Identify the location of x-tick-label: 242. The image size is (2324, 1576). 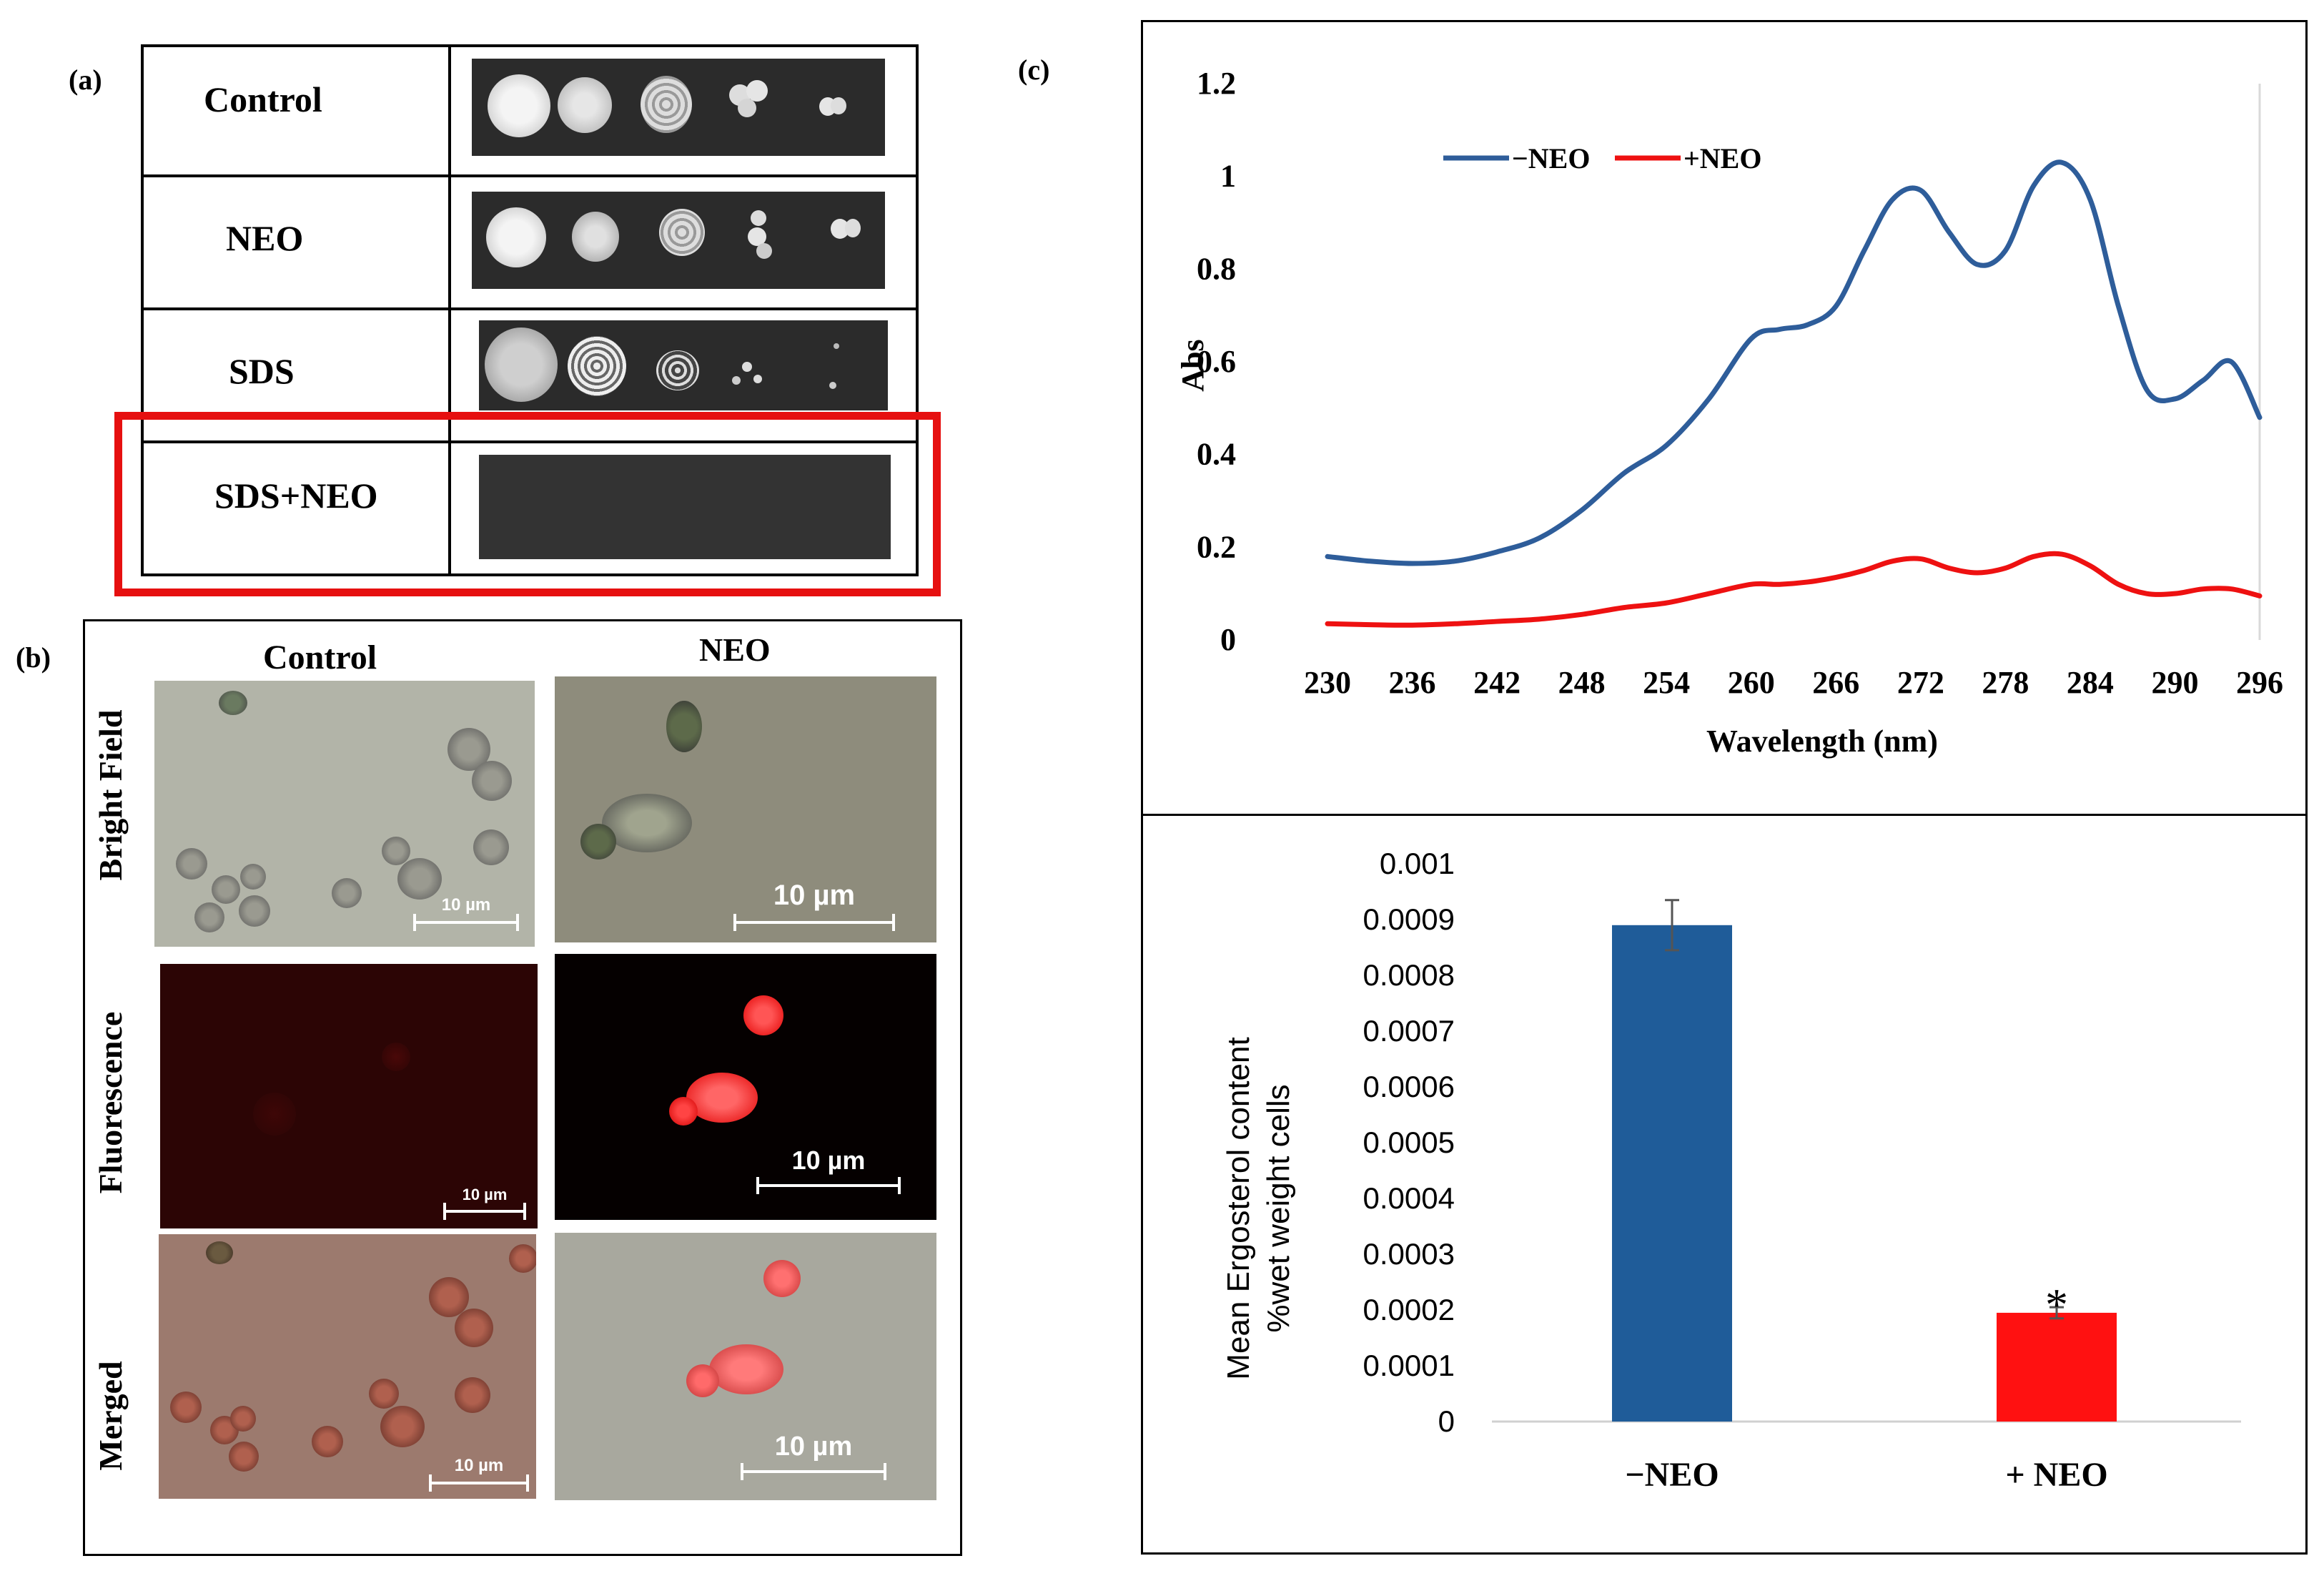
(1497, 682).